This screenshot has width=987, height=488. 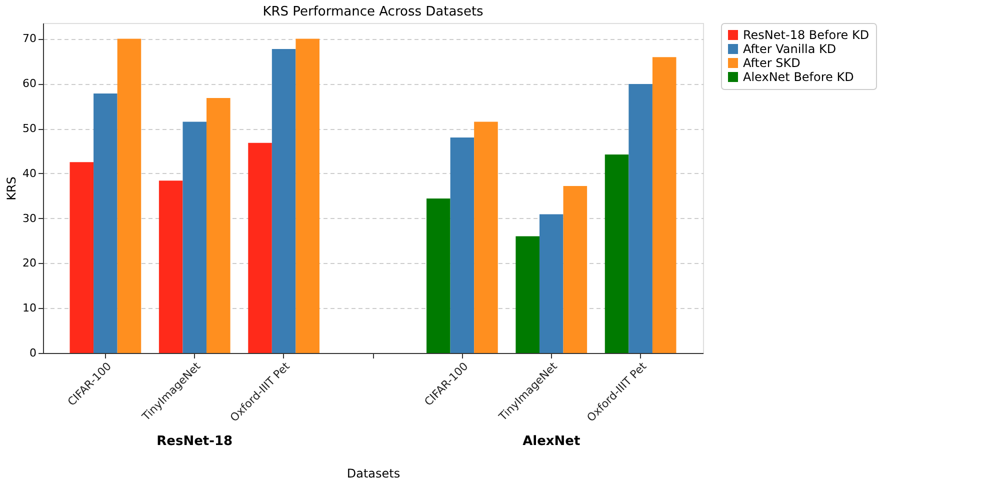 I want to click on legend-label: AlexNet Before KD, so click(x=798, y=77).